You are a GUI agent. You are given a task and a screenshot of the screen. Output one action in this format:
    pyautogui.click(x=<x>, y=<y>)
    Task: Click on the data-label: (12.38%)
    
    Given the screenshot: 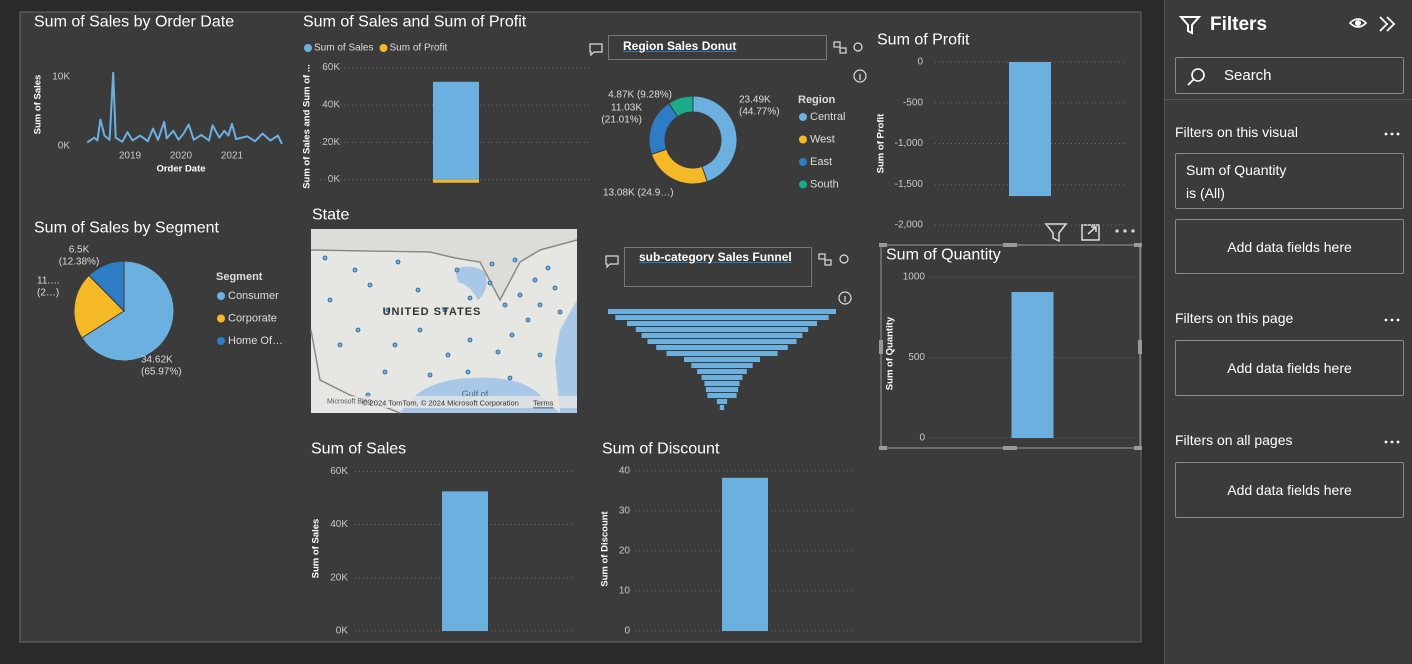 What is the action you would take?
    pyautogui.click(x=79, y=262)
    